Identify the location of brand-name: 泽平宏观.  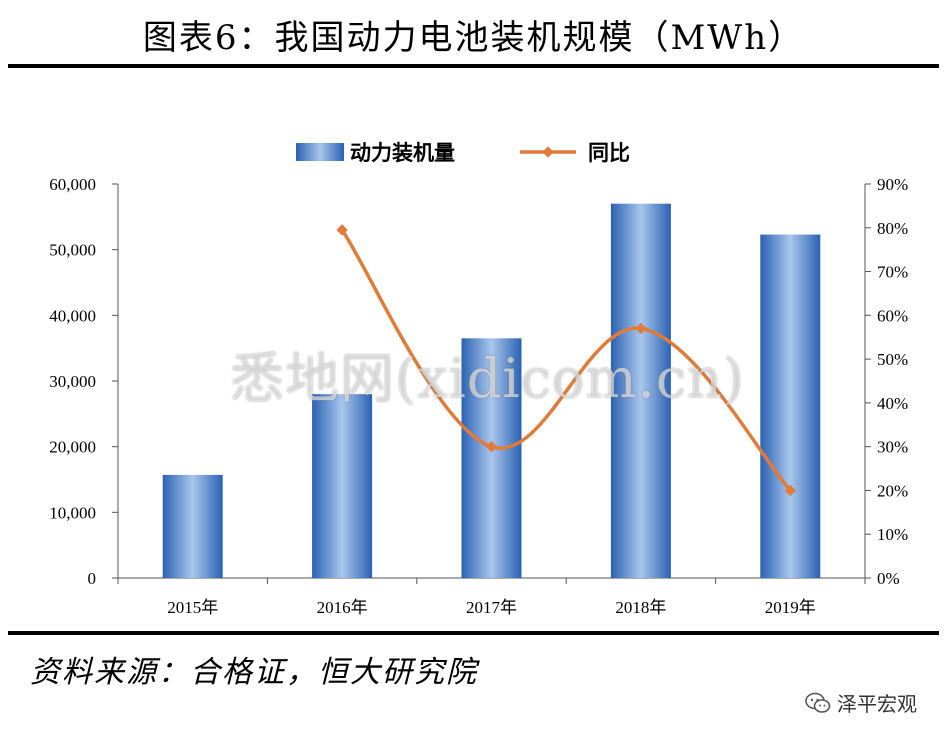
(877, 704).